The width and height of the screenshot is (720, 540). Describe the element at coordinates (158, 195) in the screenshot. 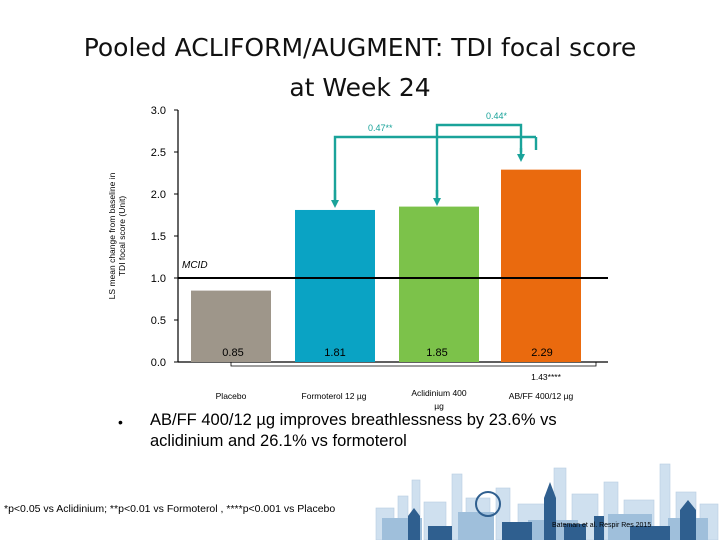

I see `y-tick-label: 2.0` at that location.